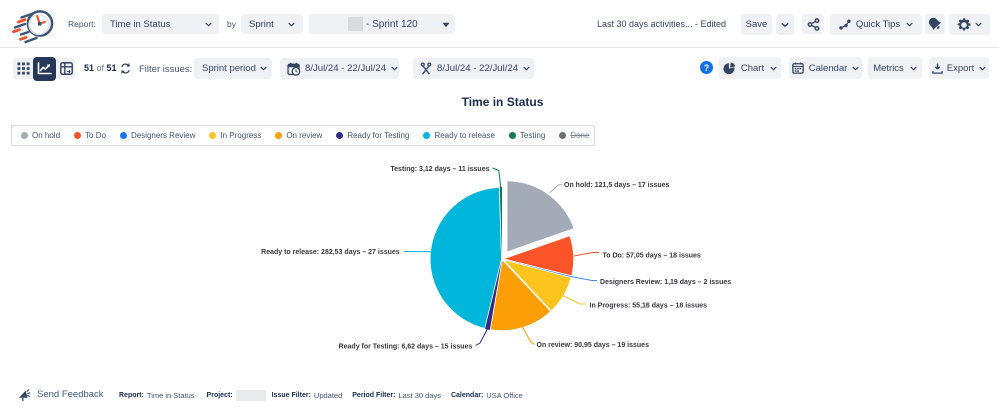 This screenshot has height=407, width=999. Describe the element at coordinates (652, 256) in the screenshot. I see `svg-text: To Do: 57,05 days – 18 issues` at that location.